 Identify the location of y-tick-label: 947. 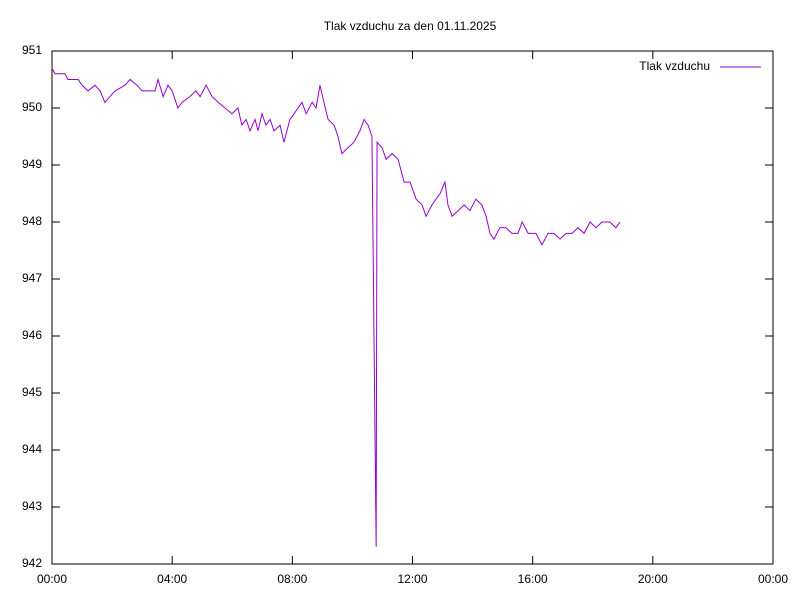
(32, 278).